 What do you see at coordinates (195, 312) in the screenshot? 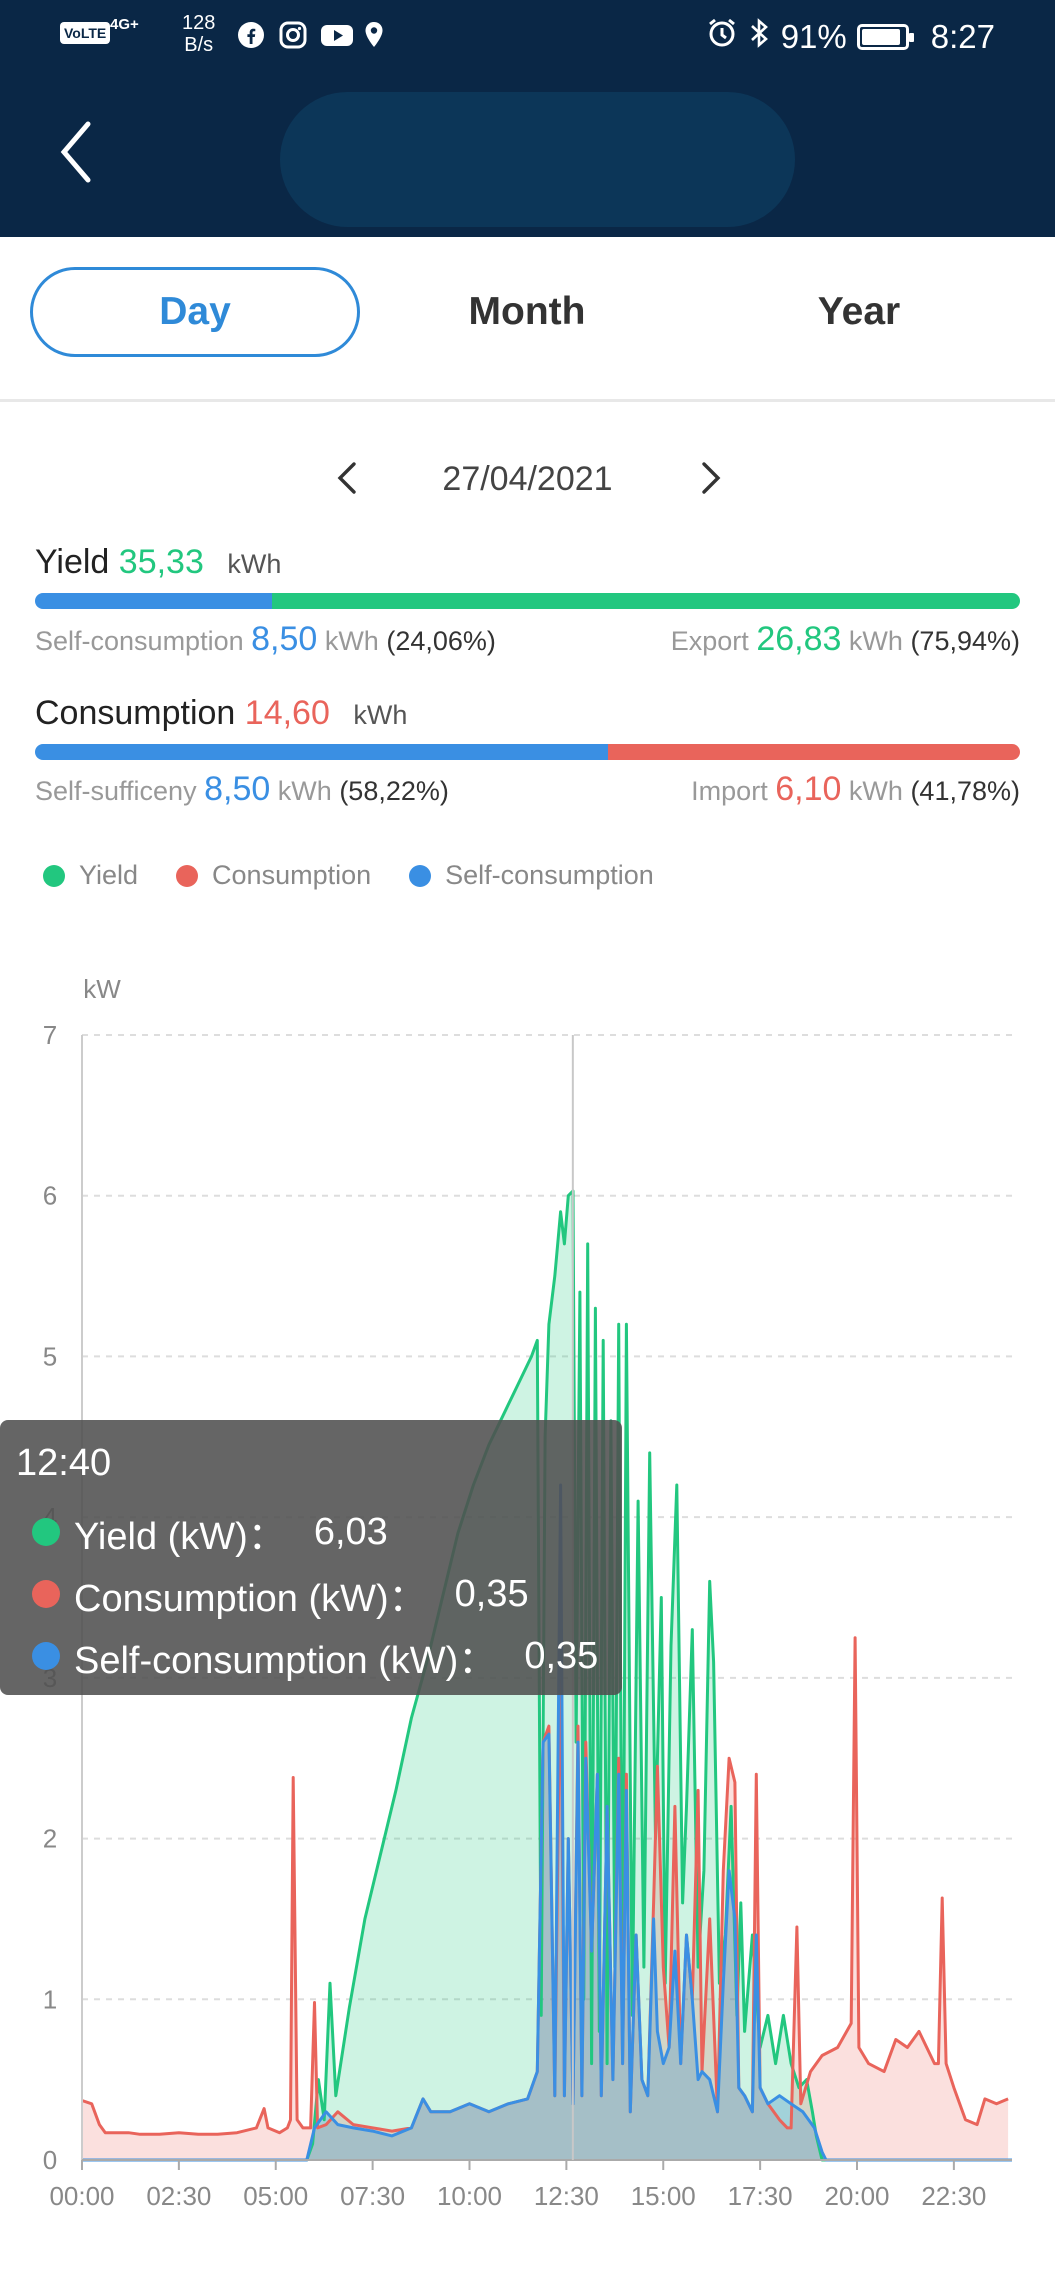
I see `tab-day: Day` at bounding box center [195, 312].